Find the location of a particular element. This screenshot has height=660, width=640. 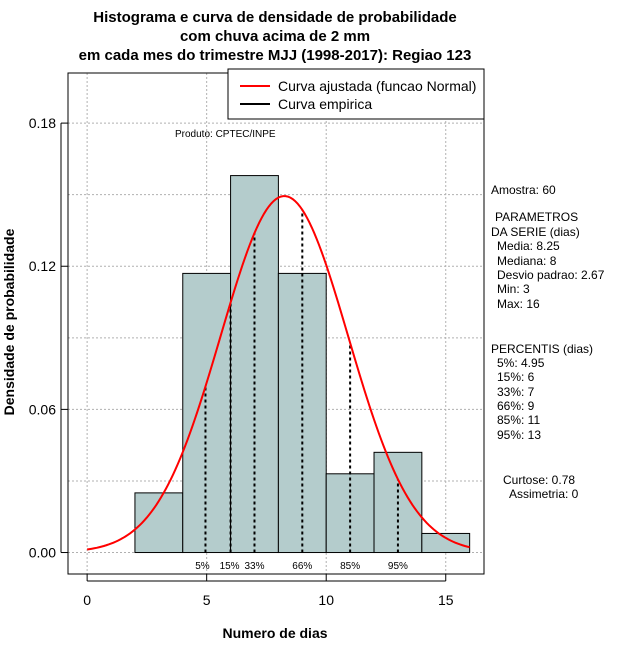

percentile-label: 5% is located at coordinates (202, 566).